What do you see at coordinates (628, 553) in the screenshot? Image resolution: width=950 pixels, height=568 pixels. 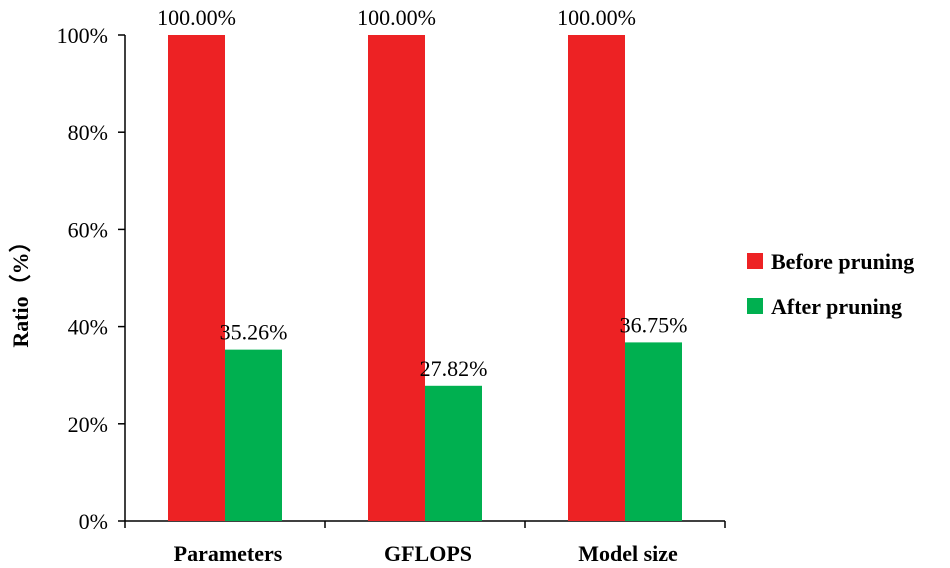 I see `x-category-label: Model size` at bounding box center [628, 553].